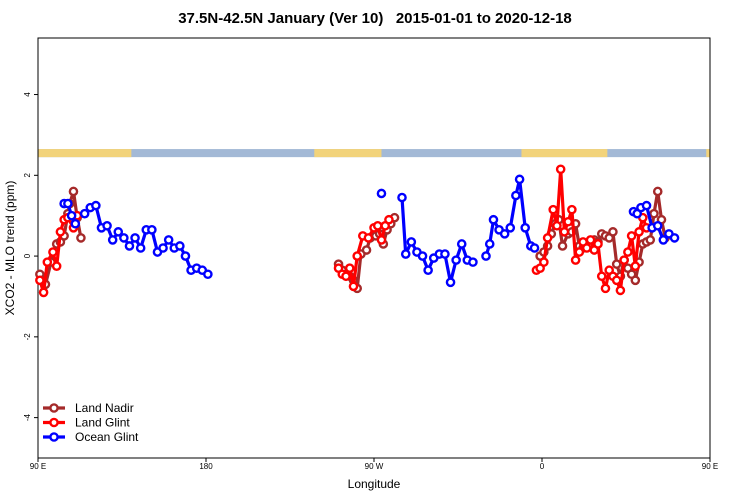 This screenshot has width=750, height=500. What do you see at coordinates (27, 94) in the screenshot?
I see `y-tick-label-4: 4` at bounding box center [27, 94].